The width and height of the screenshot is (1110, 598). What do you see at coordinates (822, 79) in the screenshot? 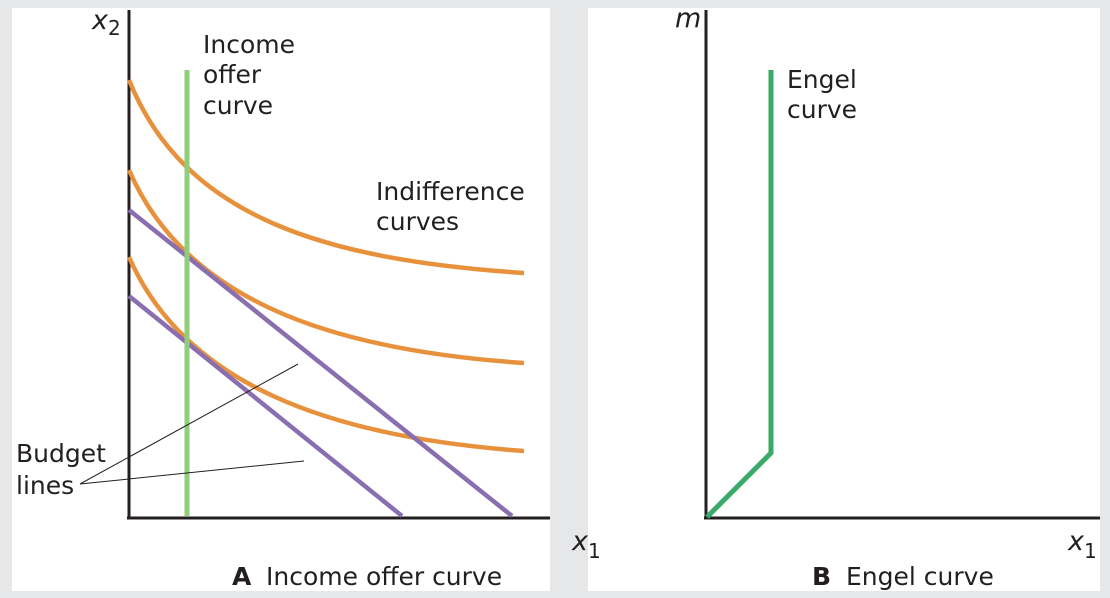
I see `engel-label-line-1: Engel` at bounding box center [822, 79].